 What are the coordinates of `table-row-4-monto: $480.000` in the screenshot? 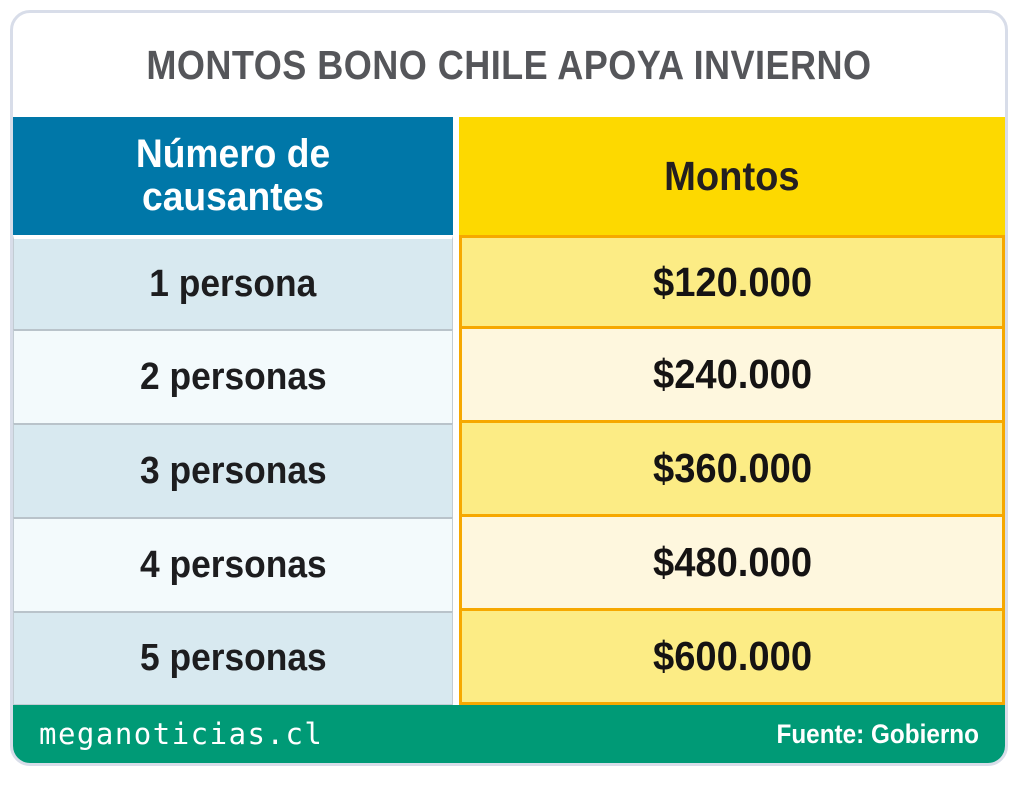 It's located at (732, 564).